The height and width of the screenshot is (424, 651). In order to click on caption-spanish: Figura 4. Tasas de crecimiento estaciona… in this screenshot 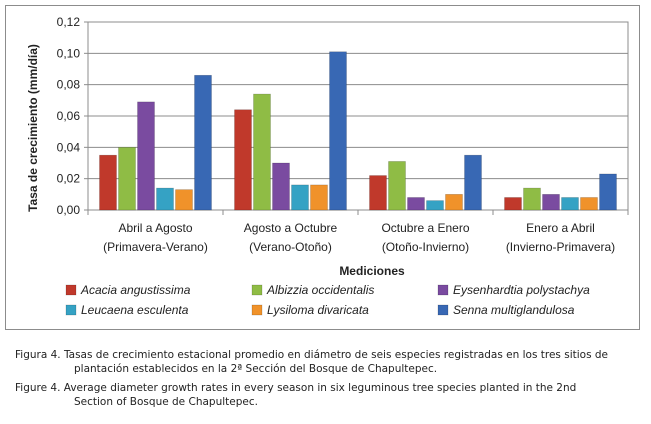, I will do `click(325, 362)`.